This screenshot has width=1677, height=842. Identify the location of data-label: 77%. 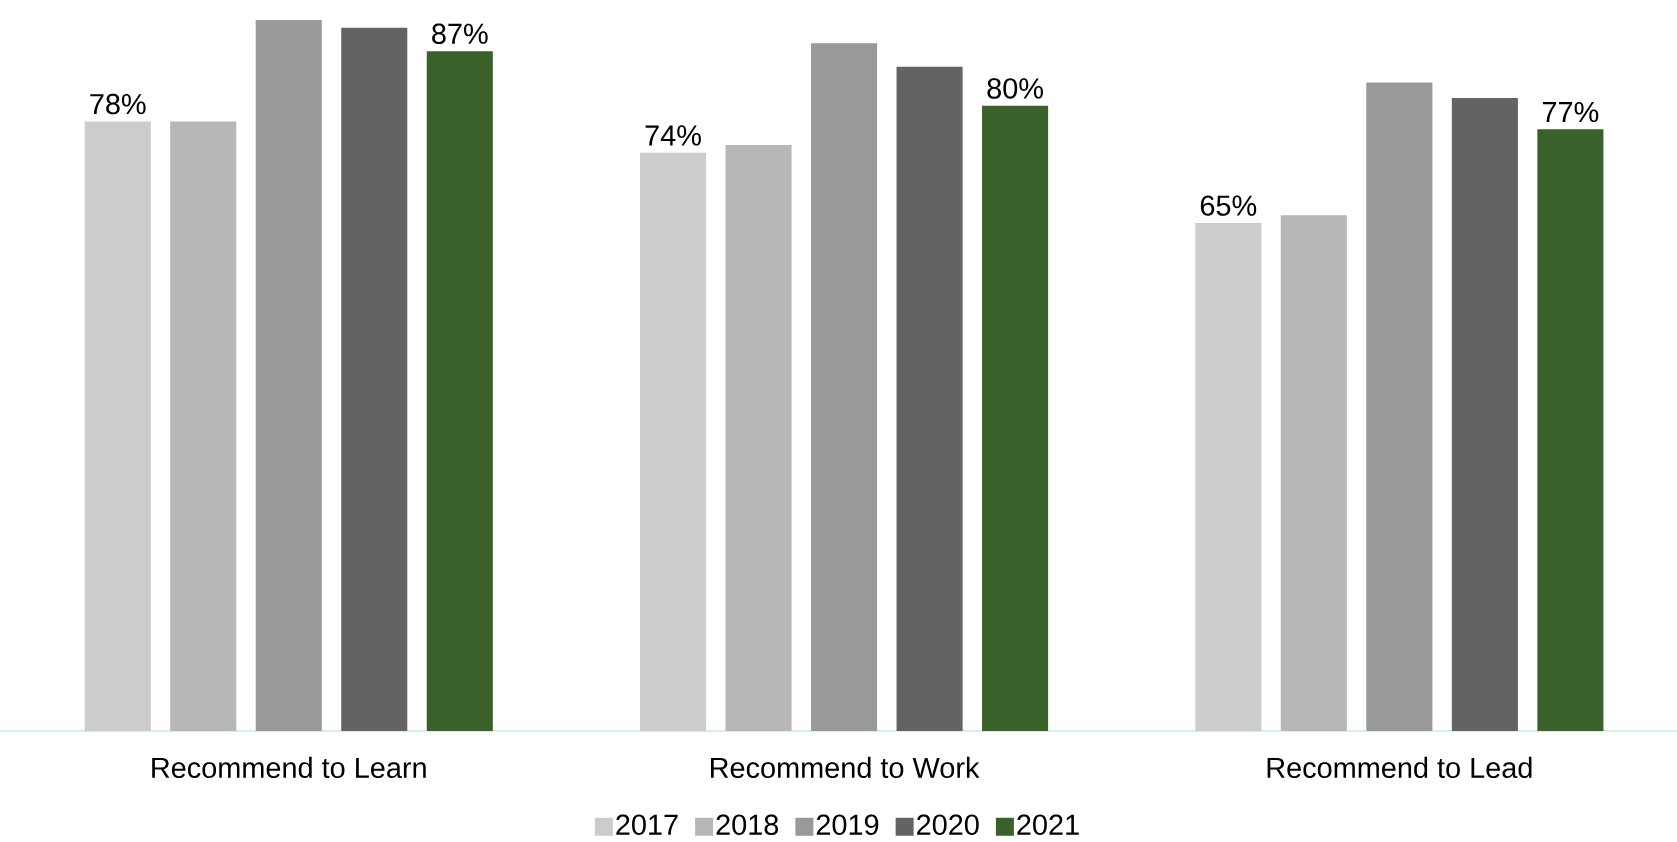
(1570, 112).